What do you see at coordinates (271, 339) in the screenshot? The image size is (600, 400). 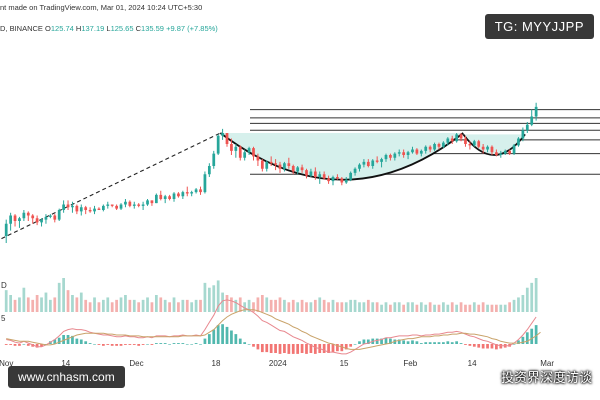 I see `macd-histogram` at bounding box center [271, 339].